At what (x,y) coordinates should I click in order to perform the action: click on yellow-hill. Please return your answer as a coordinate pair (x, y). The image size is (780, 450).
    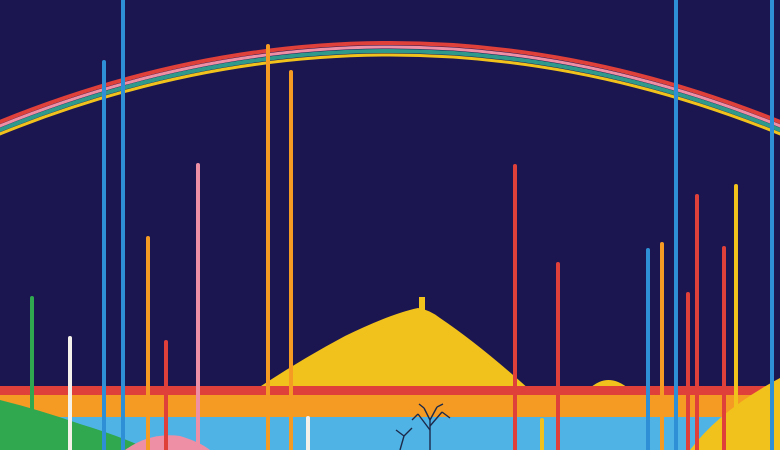
    Looking at the image, I should click on (392, 349).